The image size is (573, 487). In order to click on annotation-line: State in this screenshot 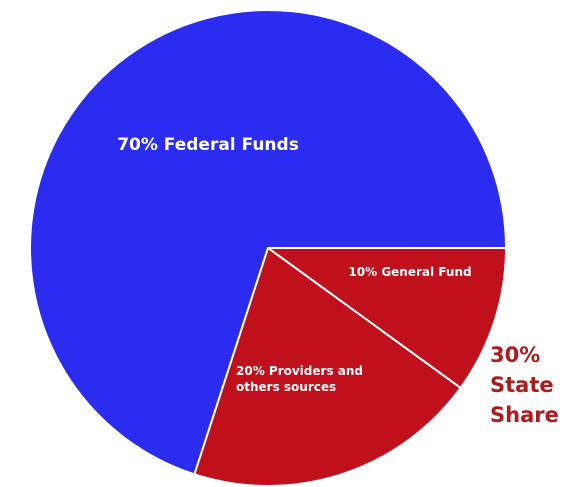, I will do `click(522, 385)`.